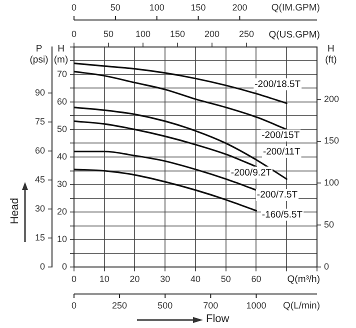 This screenshot has height=328, width=356. What do you see at coordinates (61, 211) in the screenshot?
I see `y-tick-label: 20` at bounding box center [61, 211].